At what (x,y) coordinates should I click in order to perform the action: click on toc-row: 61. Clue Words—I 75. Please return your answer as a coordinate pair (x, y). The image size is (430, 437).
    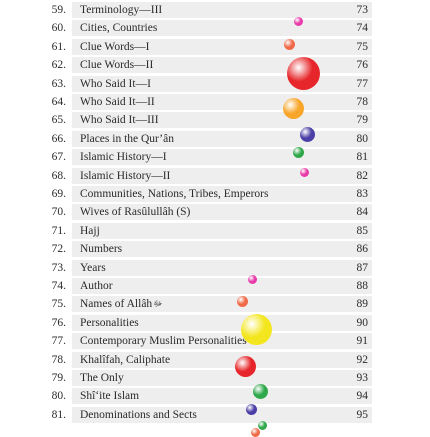
    Looking at the image, I should click on (215, 47).